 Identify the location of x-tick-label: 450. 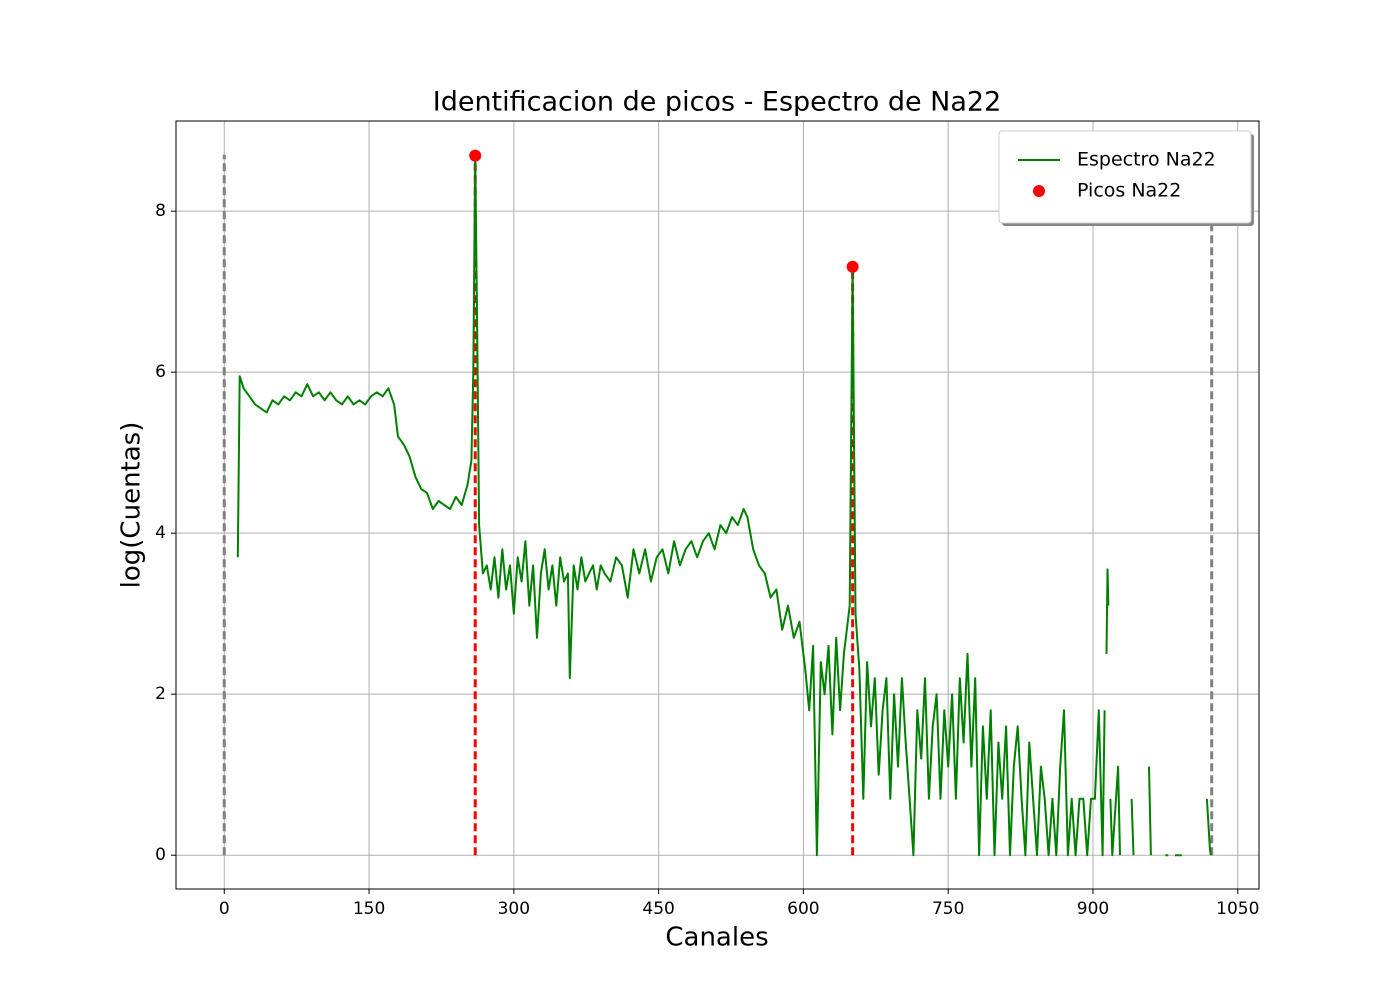
(658, 909).